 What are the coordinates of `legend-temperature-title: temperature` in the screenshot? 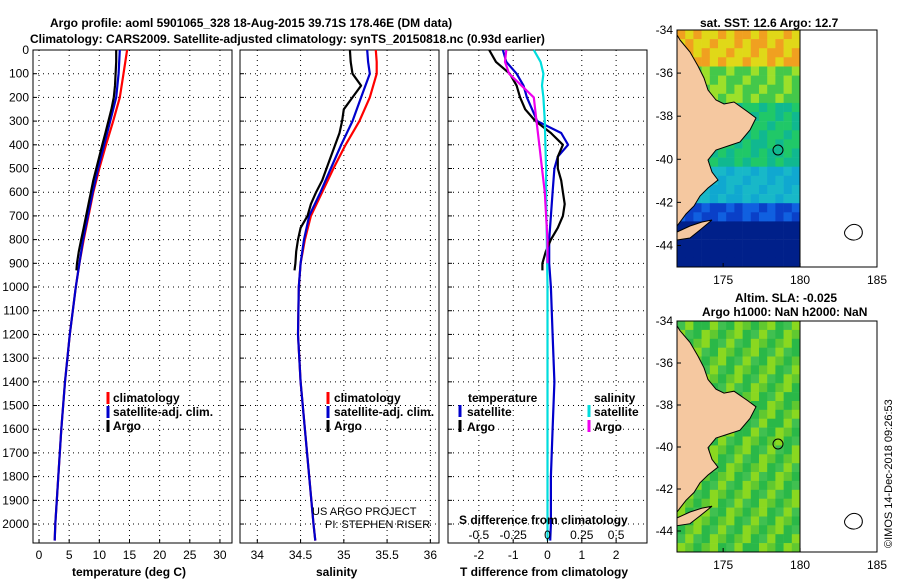 It's located at (503, 398).